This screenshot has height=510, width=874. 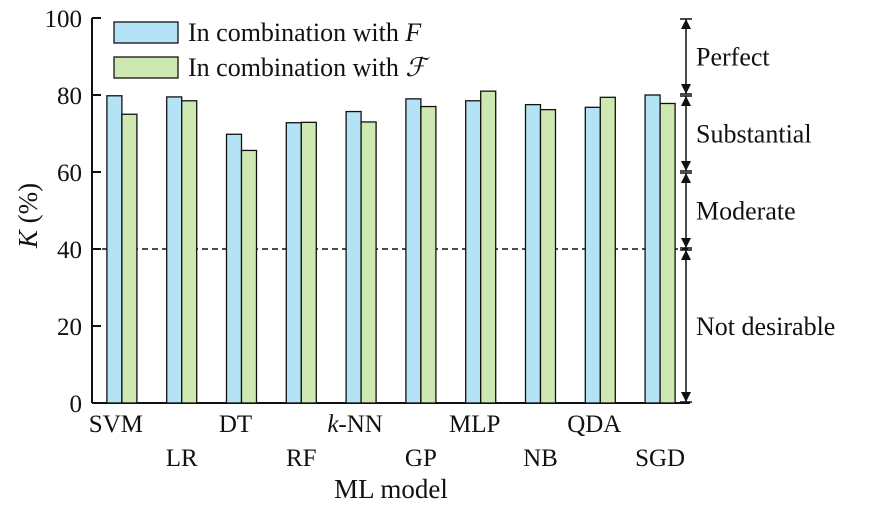 I want to click on bar-F-QDA, so click(x=592, y=255).